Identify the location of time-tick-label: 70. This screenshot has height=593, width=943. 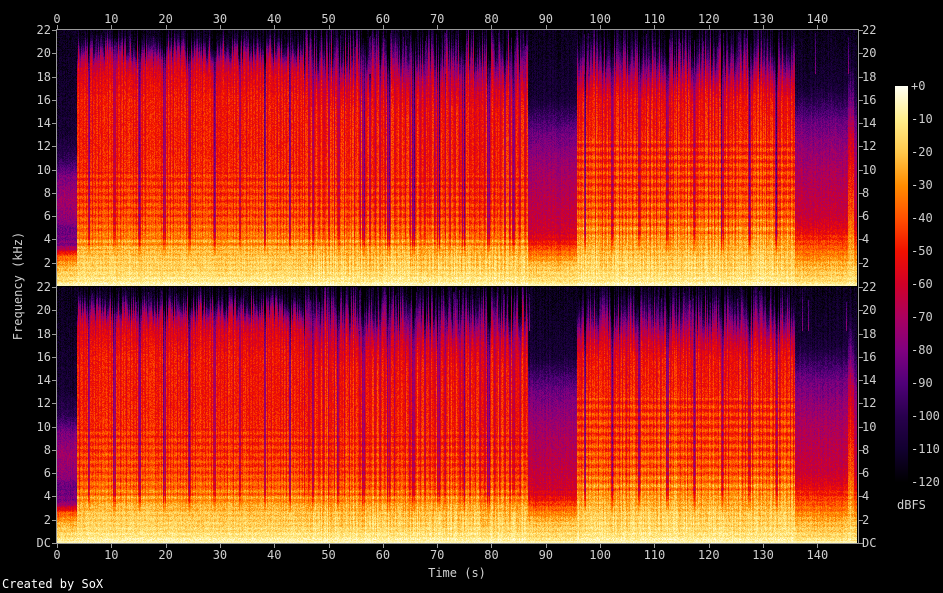
(437, 19).